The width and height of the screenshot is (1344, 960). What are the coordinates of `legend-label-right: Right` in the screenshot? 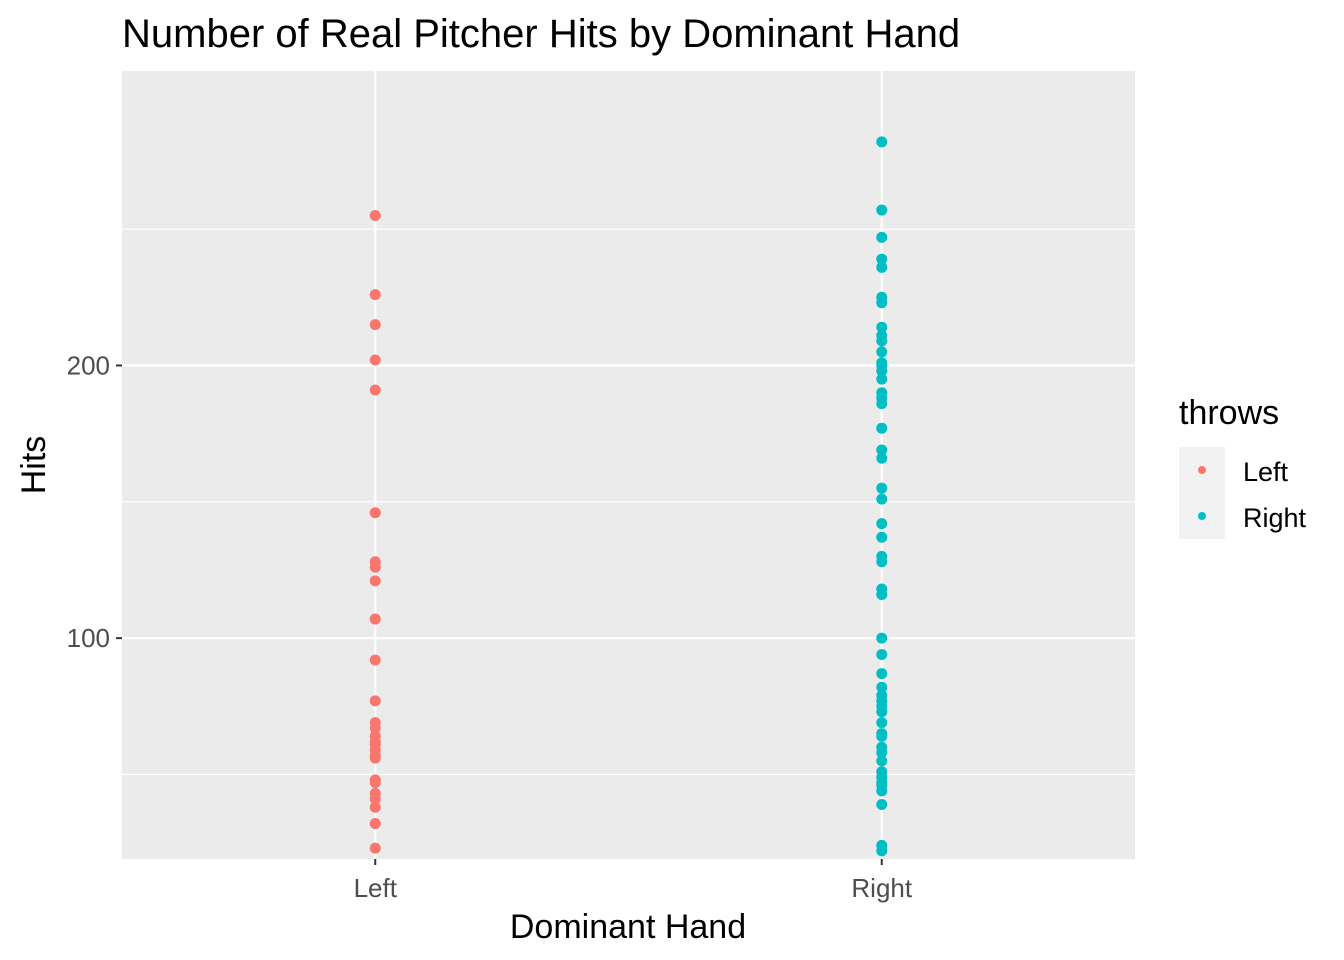 It's located at (1275, 518).